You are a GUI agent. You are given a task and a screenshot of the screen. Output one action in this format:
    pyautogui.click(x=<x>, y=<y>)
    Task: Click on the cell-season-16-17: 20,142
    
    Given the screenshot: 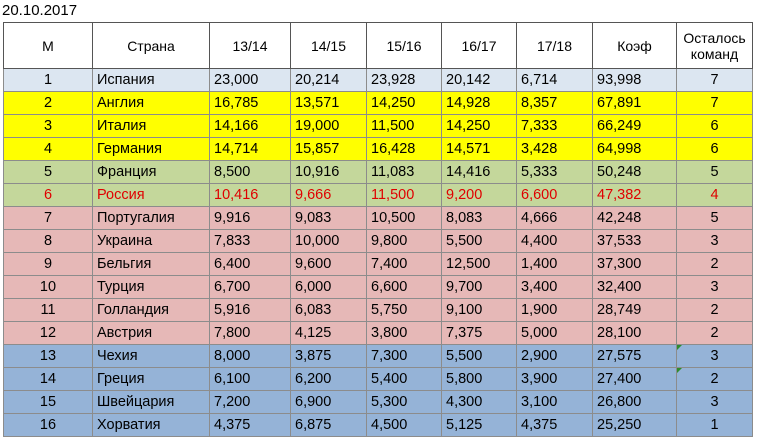 What is the action you would take?
    pyautogui.click(x=479, y=80)
    